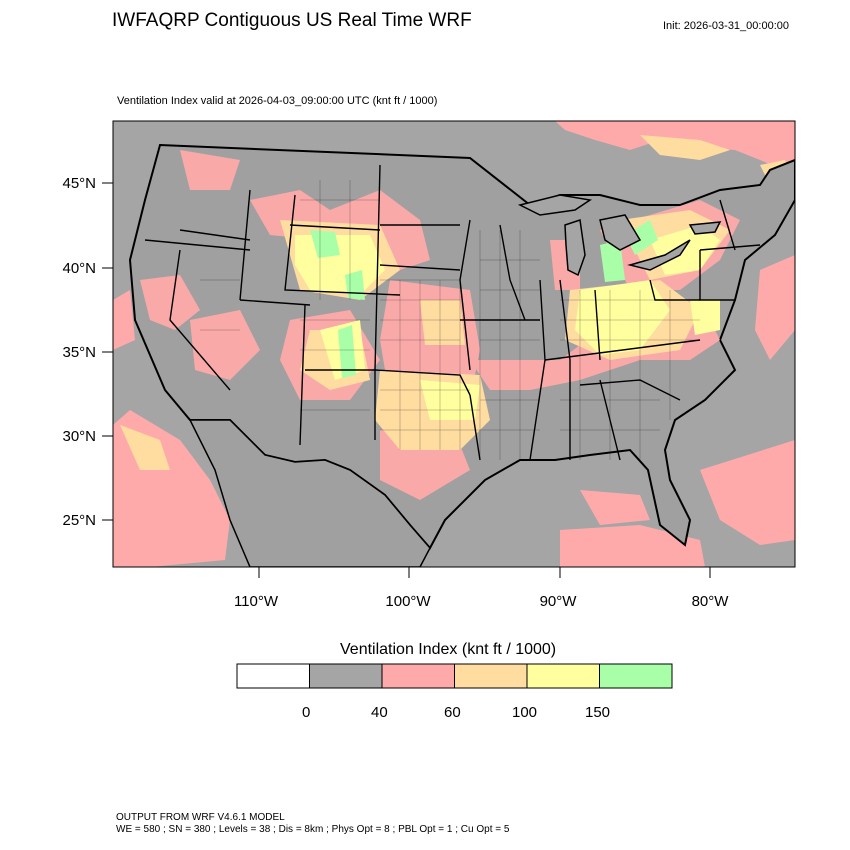 The width and height of the screenshot is (850, 850). Describe the element at coordinates (306, 712) in the screenshot. I see `legend-tick-label: 0` at that location.